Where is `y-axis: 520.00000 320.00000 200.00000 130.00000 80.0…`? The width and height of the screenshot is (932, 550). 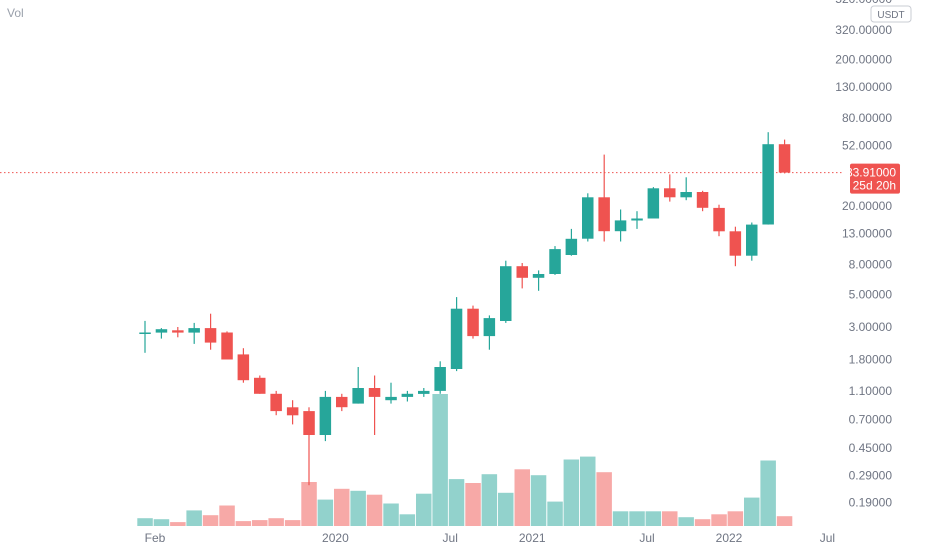 y-axis: 520.00000 320.00000 200.00000 130.00000 80.0… is located at coordinates (873, 255).